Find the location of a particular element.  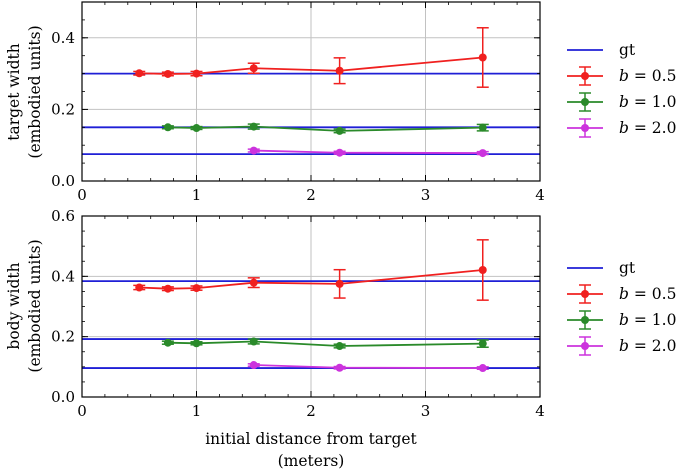

y-axis-label-line1: target width is located at coordinates (14, 92).